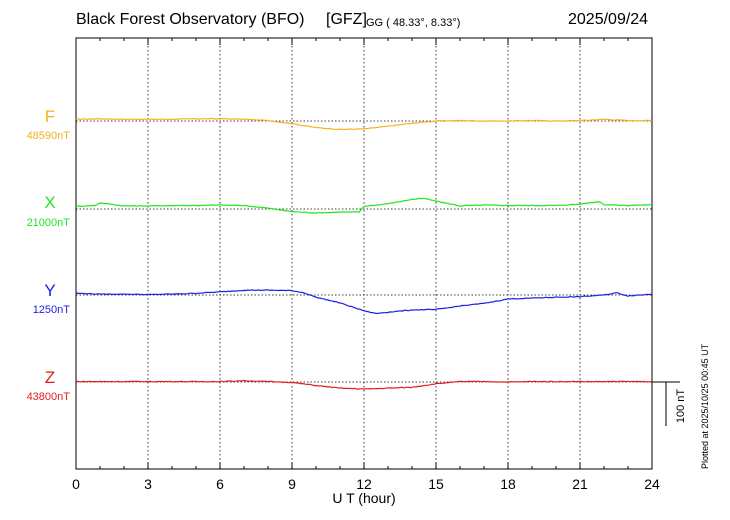 The width and height of the screenshot is (730, 520). I want to click on series-line-f, so click(364, 124).